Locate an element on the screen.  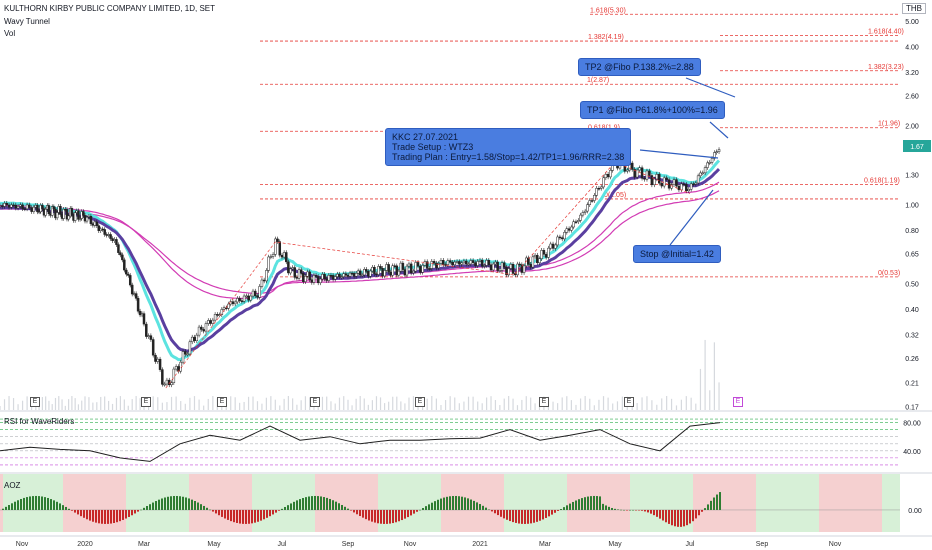
indicator-volume: Vol is located at coordinates (10, 33).